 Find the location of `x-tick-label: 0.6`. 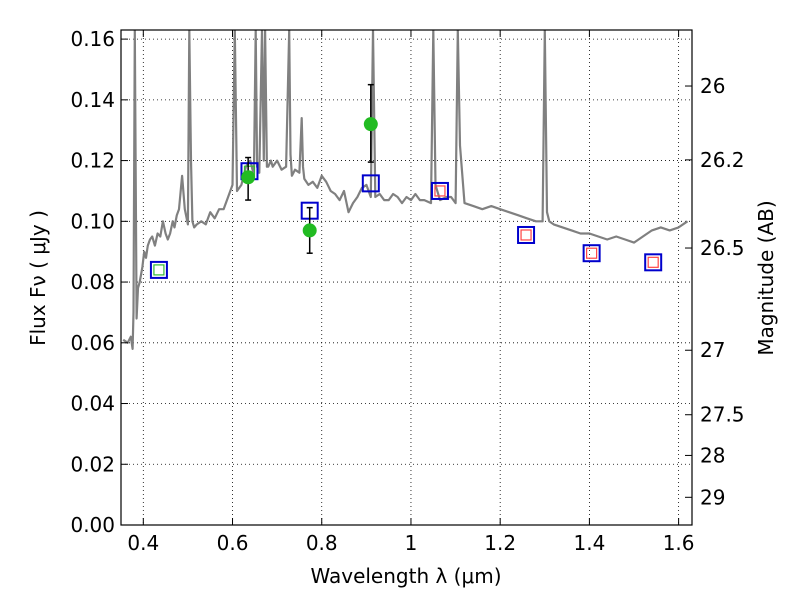

x-tick-label: 0.6 is located at coordinates (233, 543).